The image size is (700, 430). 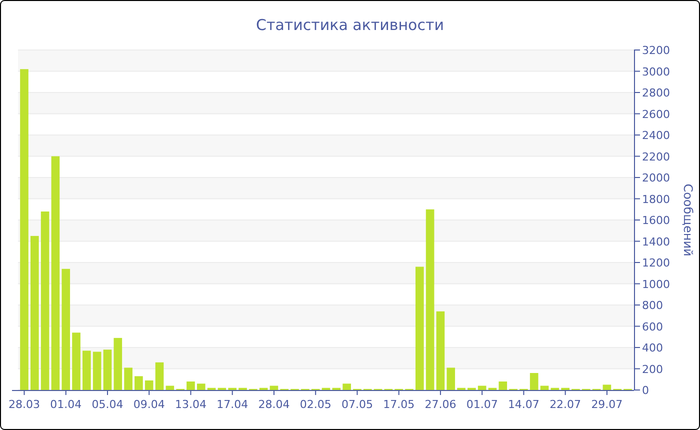 I want to click on y-tick-label: 200, so click(x=652, y=369).